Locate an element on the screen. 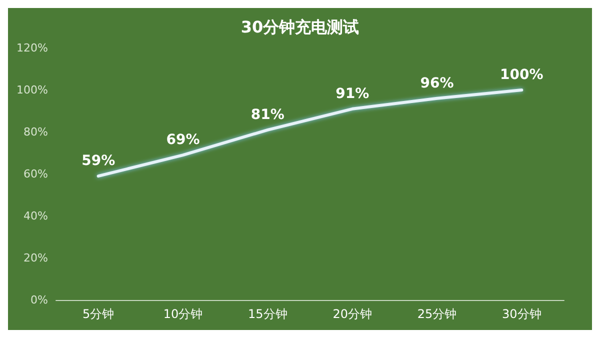 The image size is (600, 338). data-label: 59% is located at coordinates (99, 161).